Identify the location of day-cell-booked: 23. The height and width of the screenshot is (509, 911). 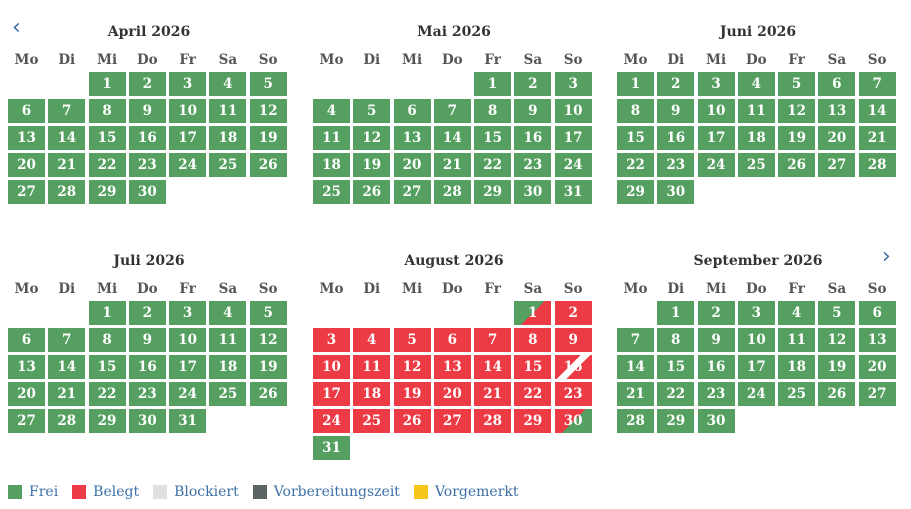
(573, 394).